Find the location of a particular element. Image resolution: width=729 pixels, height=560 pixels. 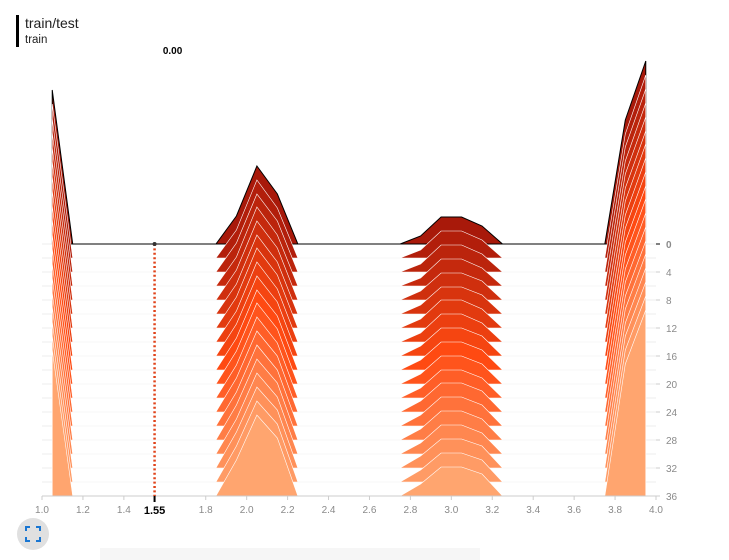

x-tick-label: 3.0 is located at coordinates (451, 510).